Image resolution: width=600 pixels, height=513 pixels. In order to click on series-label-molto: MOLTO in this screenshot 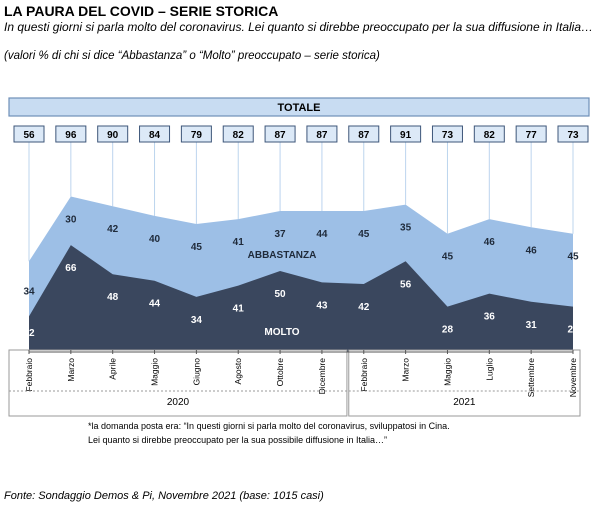, I will do `click(281, 332)`.